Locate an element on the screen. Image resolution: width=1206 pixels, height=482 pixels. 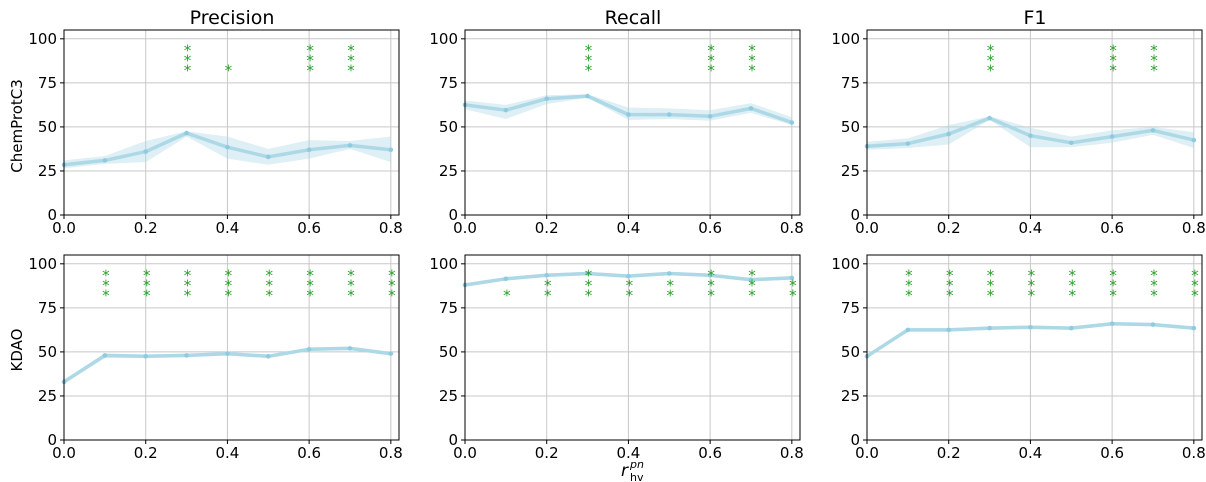
x-axis-label-main: r is located at coordinates (625, 471).